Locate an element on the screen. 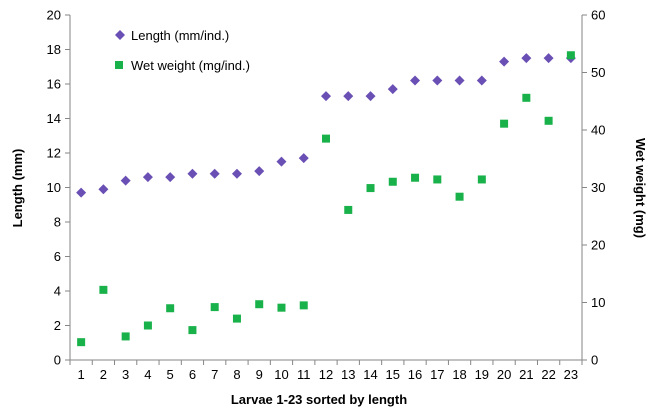  y-left-tick-label: 20 is located at coordinates (54, 15).